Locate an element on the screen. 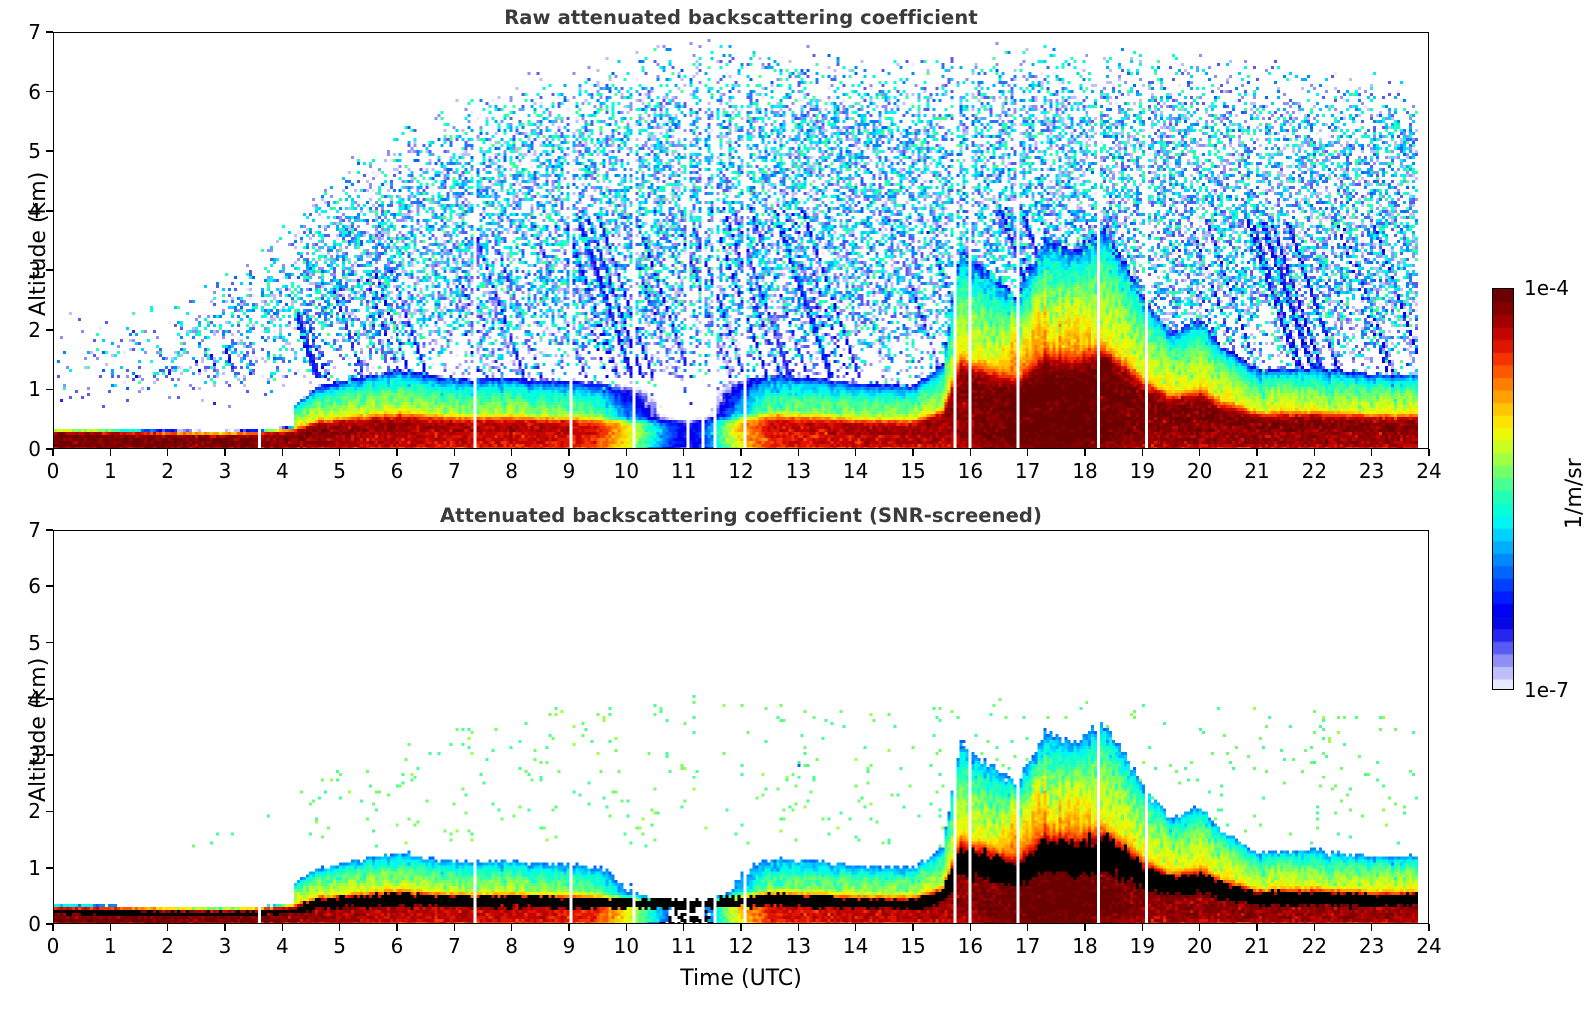  y-tick-label: 4 is located at coordinates (34, 698).